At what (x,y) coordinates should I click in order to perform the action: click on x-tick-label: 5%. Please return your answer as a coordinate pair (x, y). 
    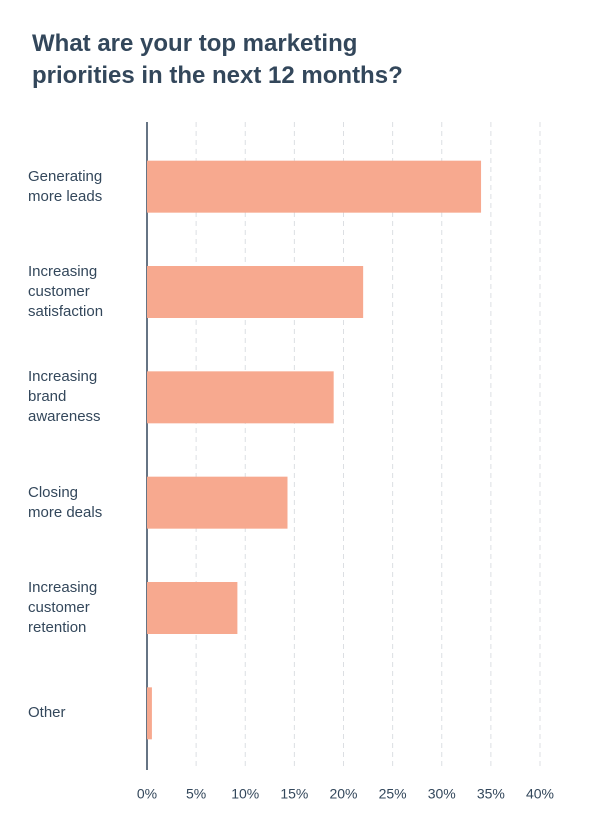
    Looking at the image, I should click on (196, 794).